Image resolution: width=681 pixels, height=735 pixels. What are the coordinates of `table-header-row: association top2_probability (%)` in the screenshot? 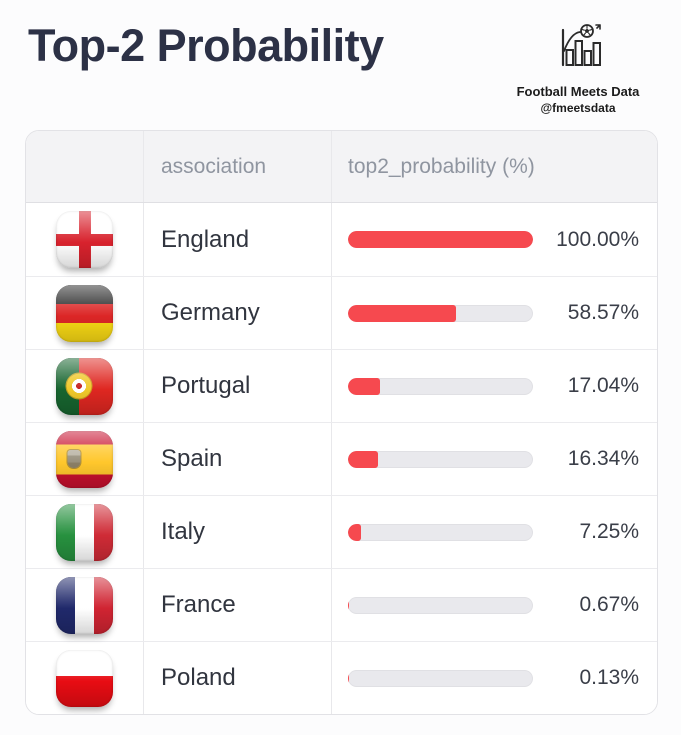 It's located at (341, 167).